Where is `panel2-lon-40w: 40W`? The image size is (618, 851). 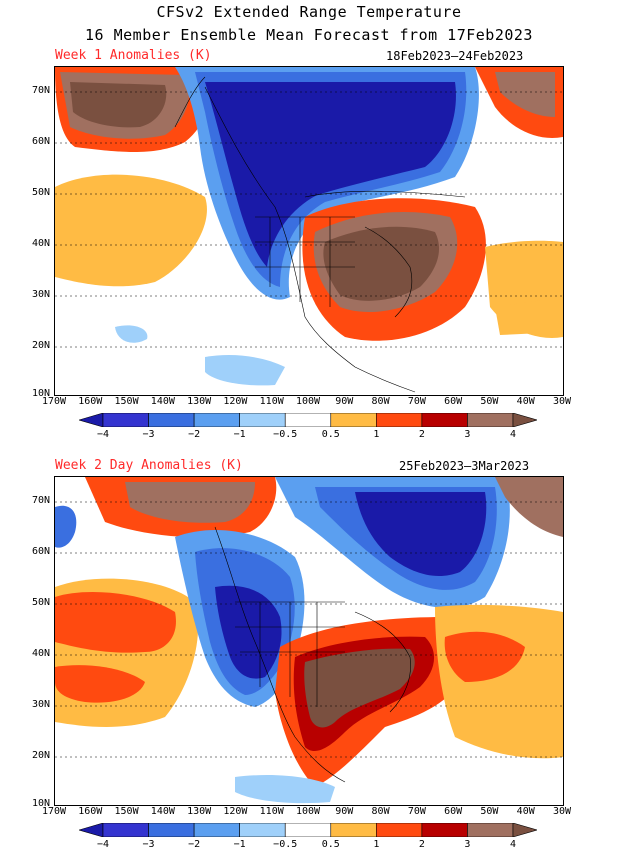 panel2-lon-40w: 40W is located at coordinates (525, 811).